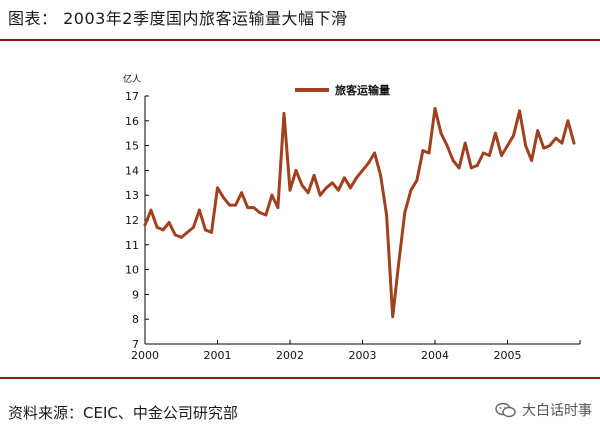  What do you see at coordinates (132, 195) in the screenshot?
I see `y-tick-label: 13` at bounding box center [132, 195].